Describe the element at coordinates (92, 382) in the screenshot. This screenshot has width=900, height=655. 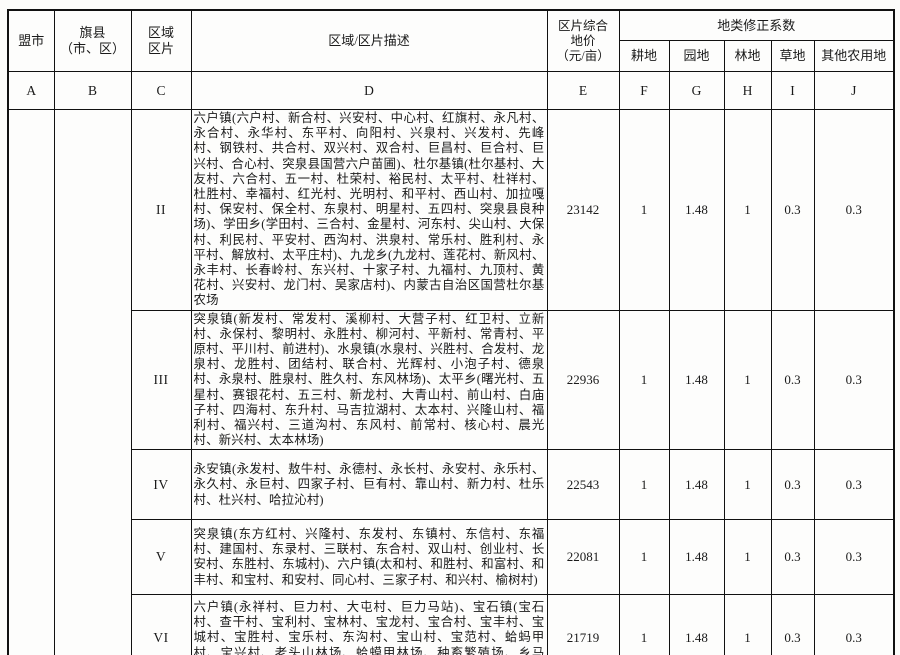
I see `banner-county-cell` at that location.